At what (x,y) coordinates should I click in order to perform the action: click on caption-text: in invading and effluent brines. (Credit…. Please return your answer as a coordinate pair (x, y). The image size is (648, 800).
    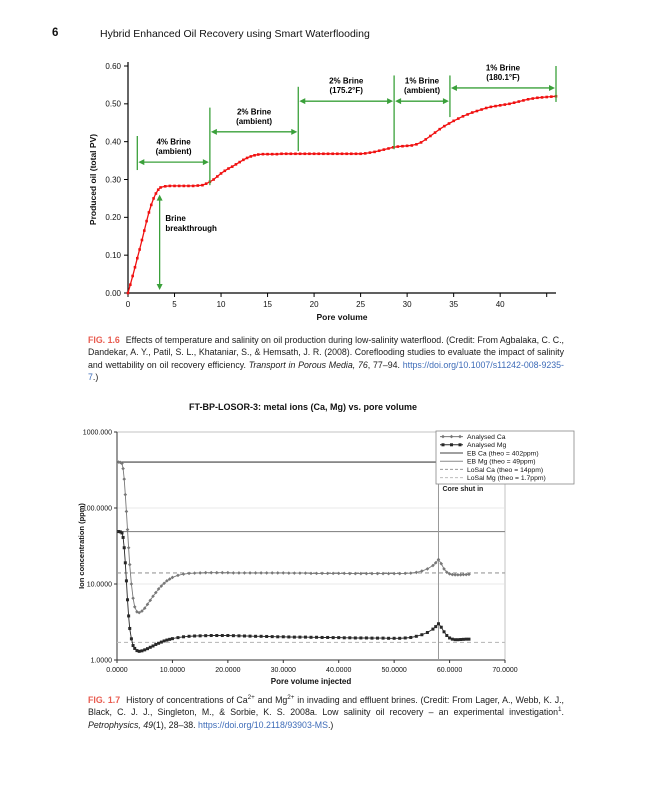
    Looking at the image, I should click on (326, 706).